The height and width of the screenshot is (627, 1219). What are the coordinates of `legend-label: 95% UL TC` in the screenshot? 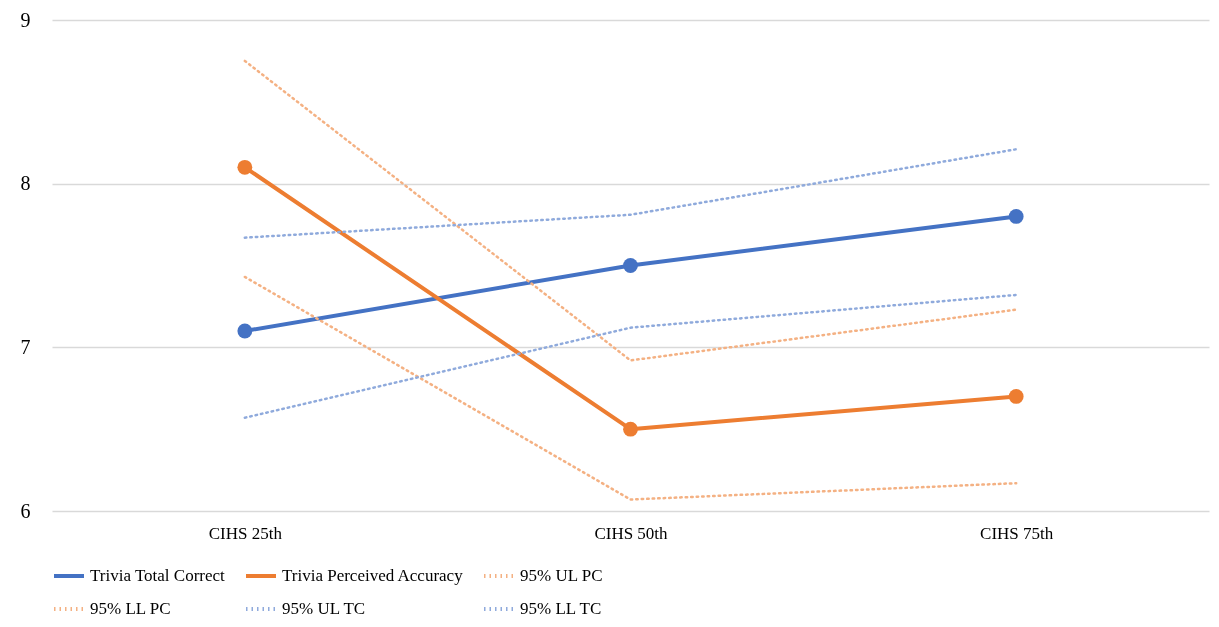 It's located at (324, 608).